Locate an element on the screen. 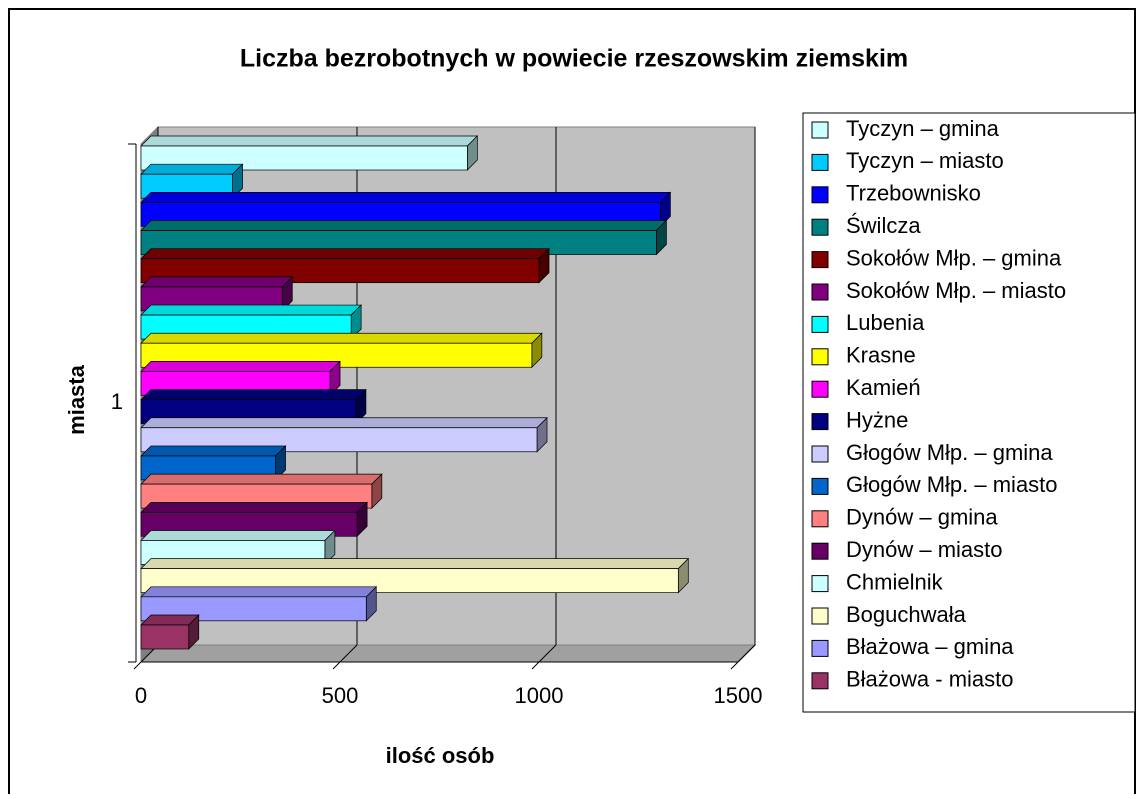  x-tick-label: 1000 is located at coordinates (539, 695).